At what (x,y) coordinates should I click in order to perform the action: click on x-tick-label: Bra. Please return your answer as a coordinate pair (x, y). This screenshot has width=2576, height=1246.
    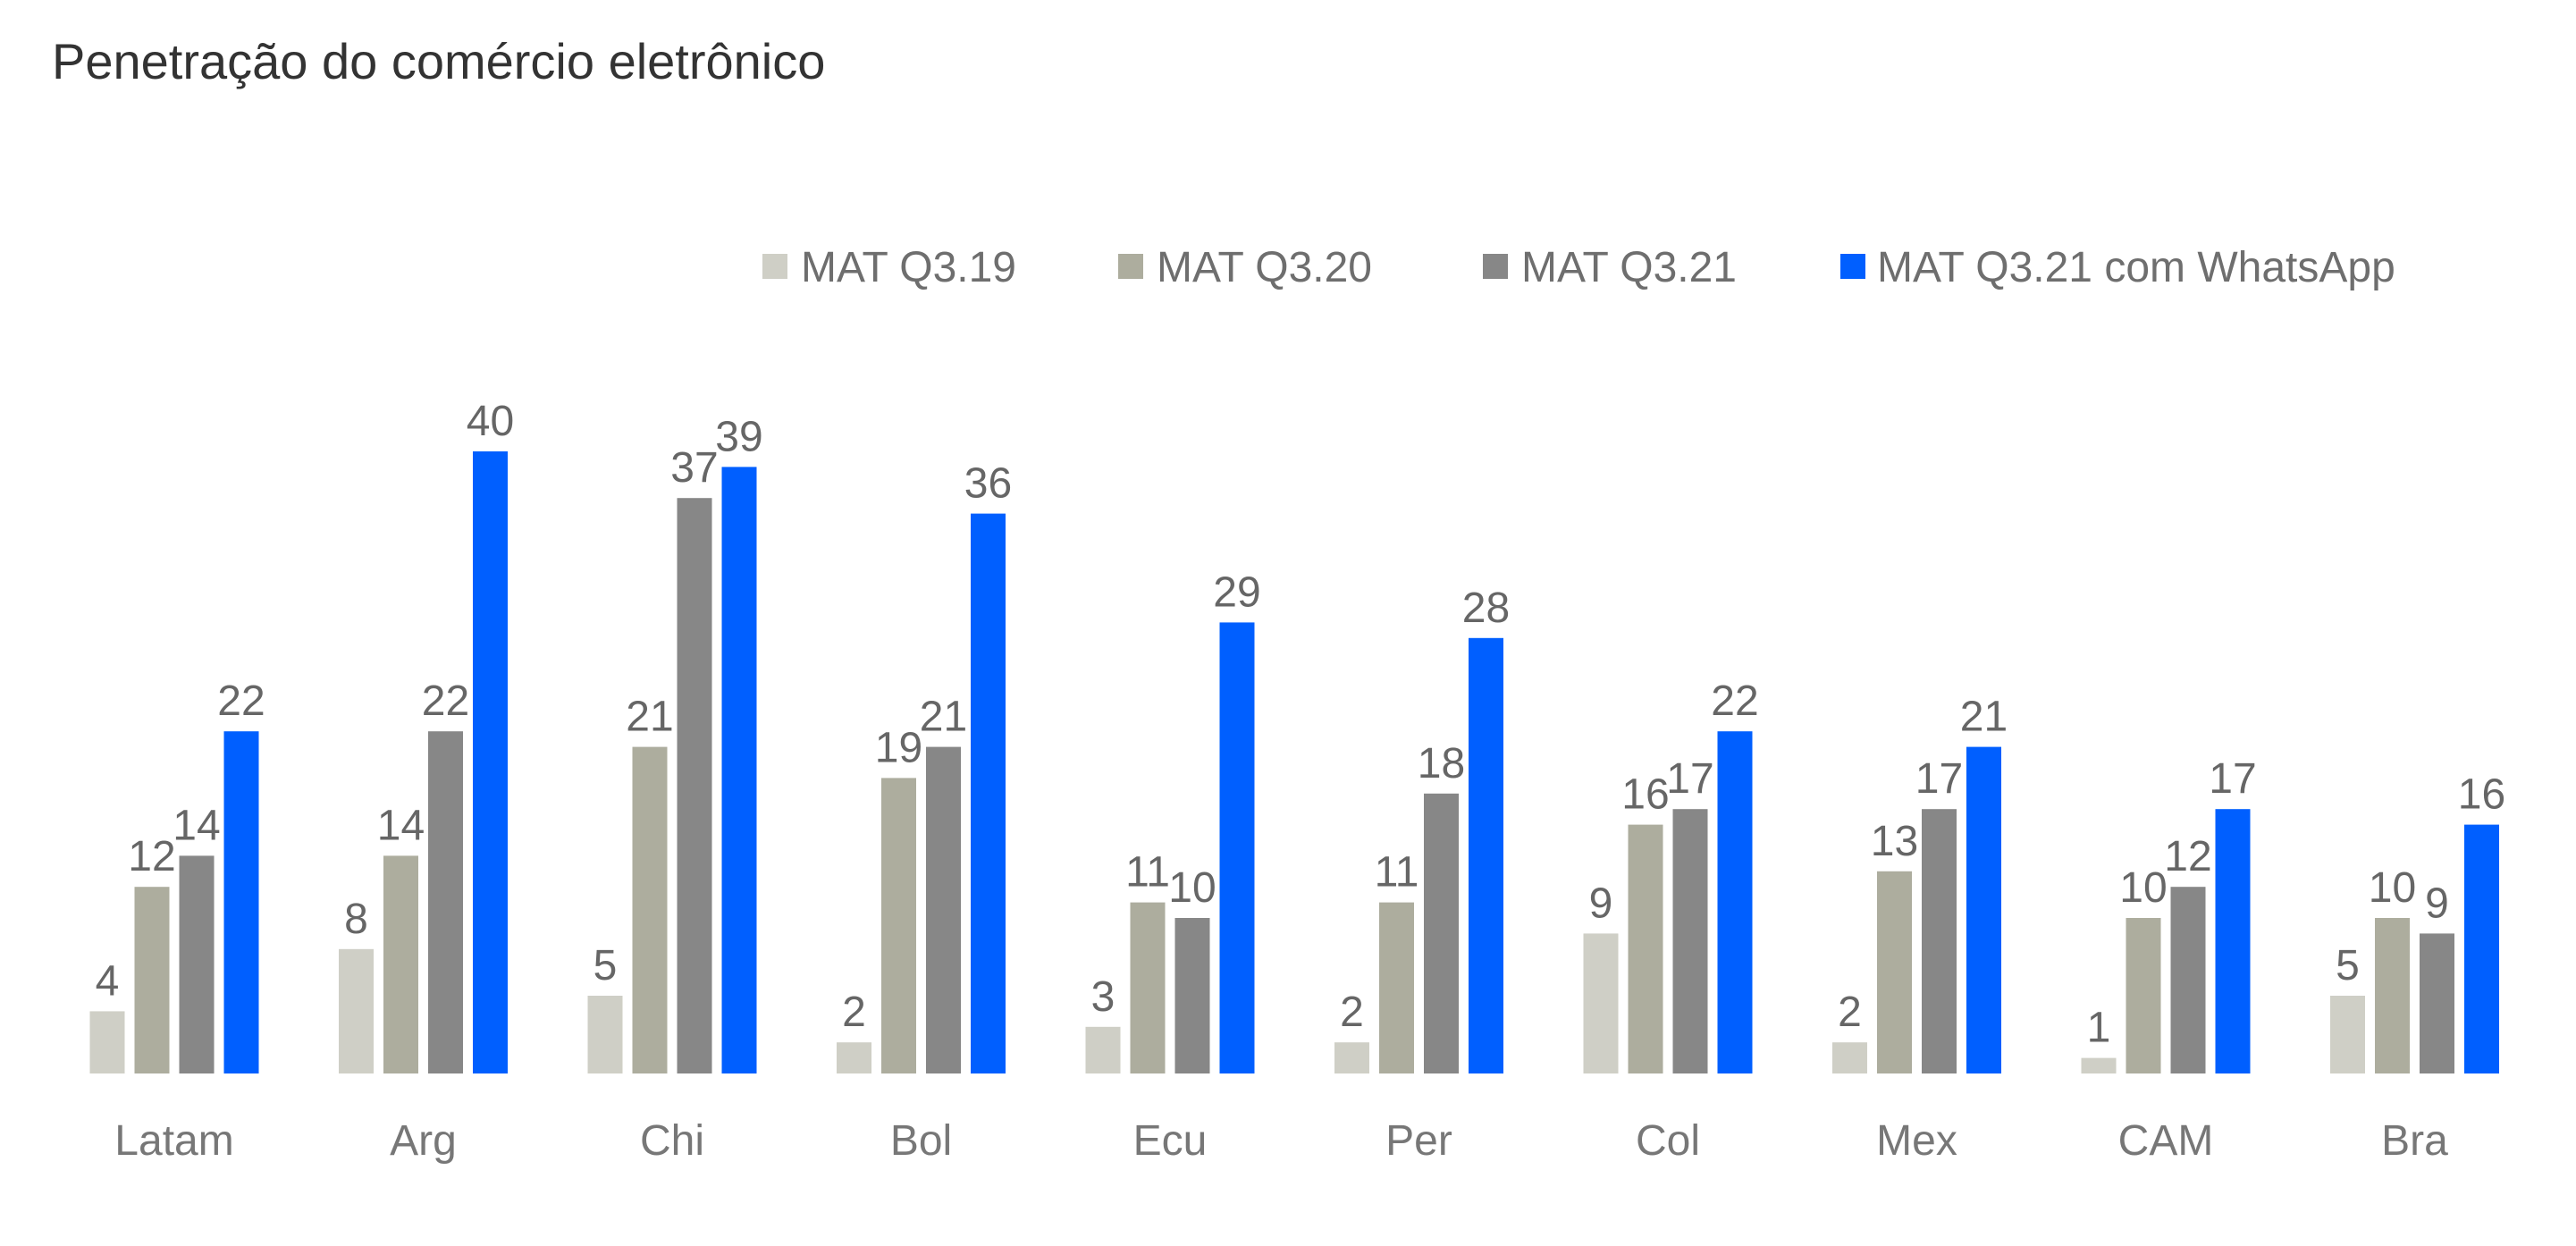
    Looking at the image, I should click on (2415, 1141).